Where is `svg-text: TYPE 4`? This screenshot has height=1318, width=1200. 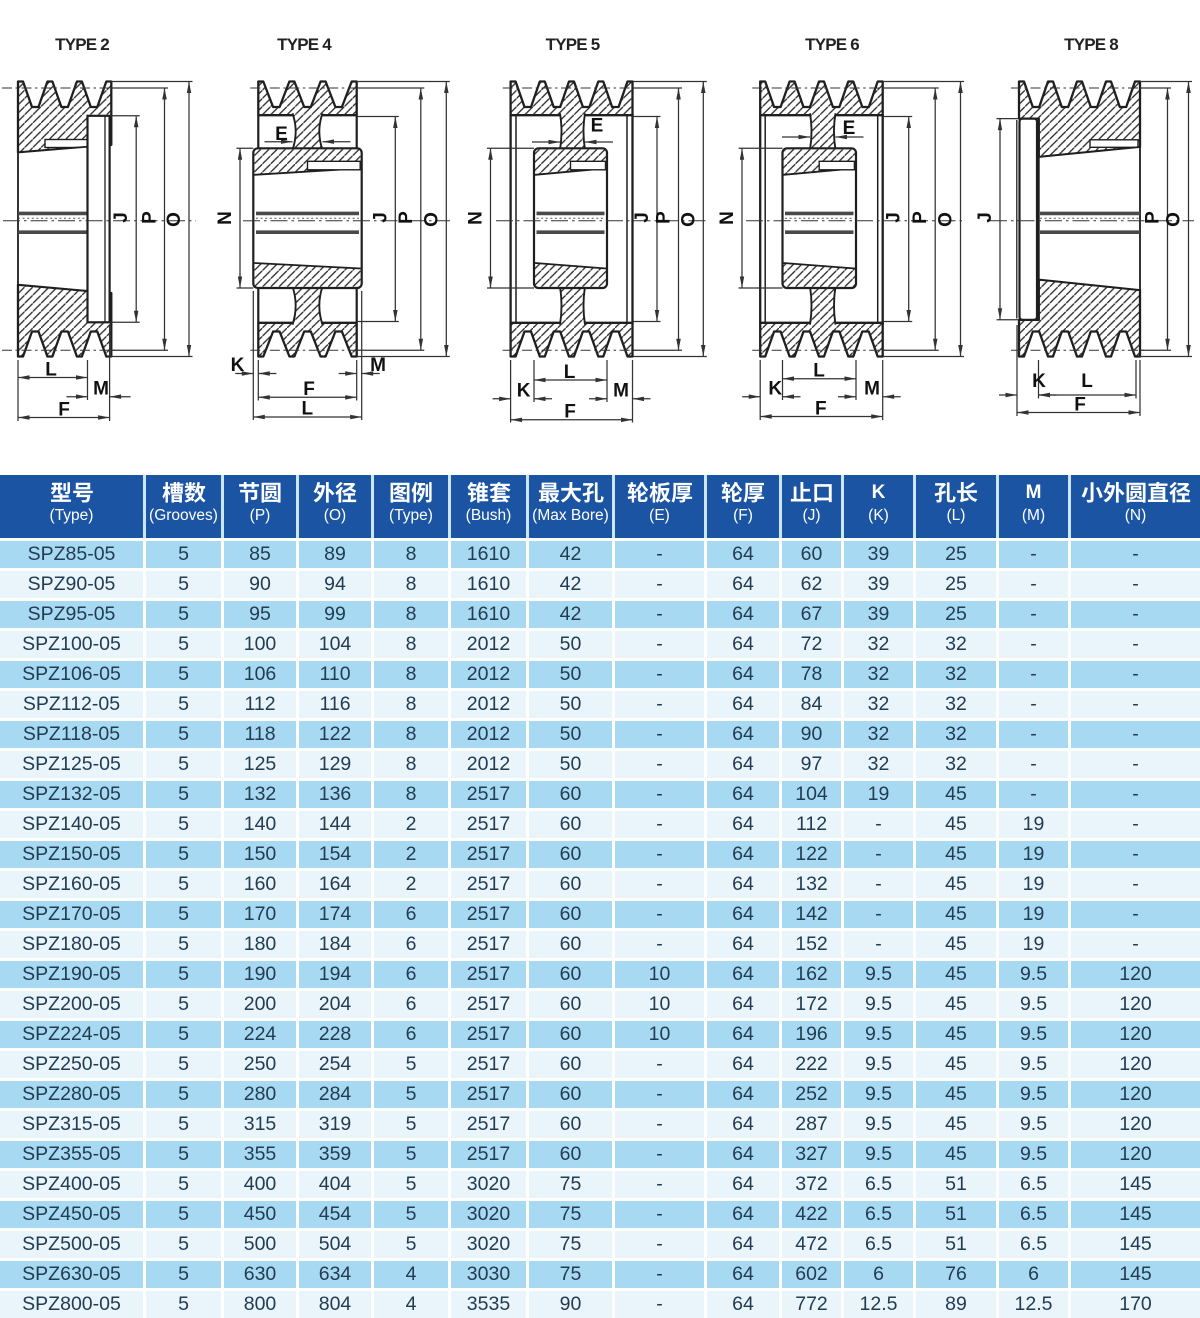
svg-text: TYPE 4 is located at coordinates (304, 44).